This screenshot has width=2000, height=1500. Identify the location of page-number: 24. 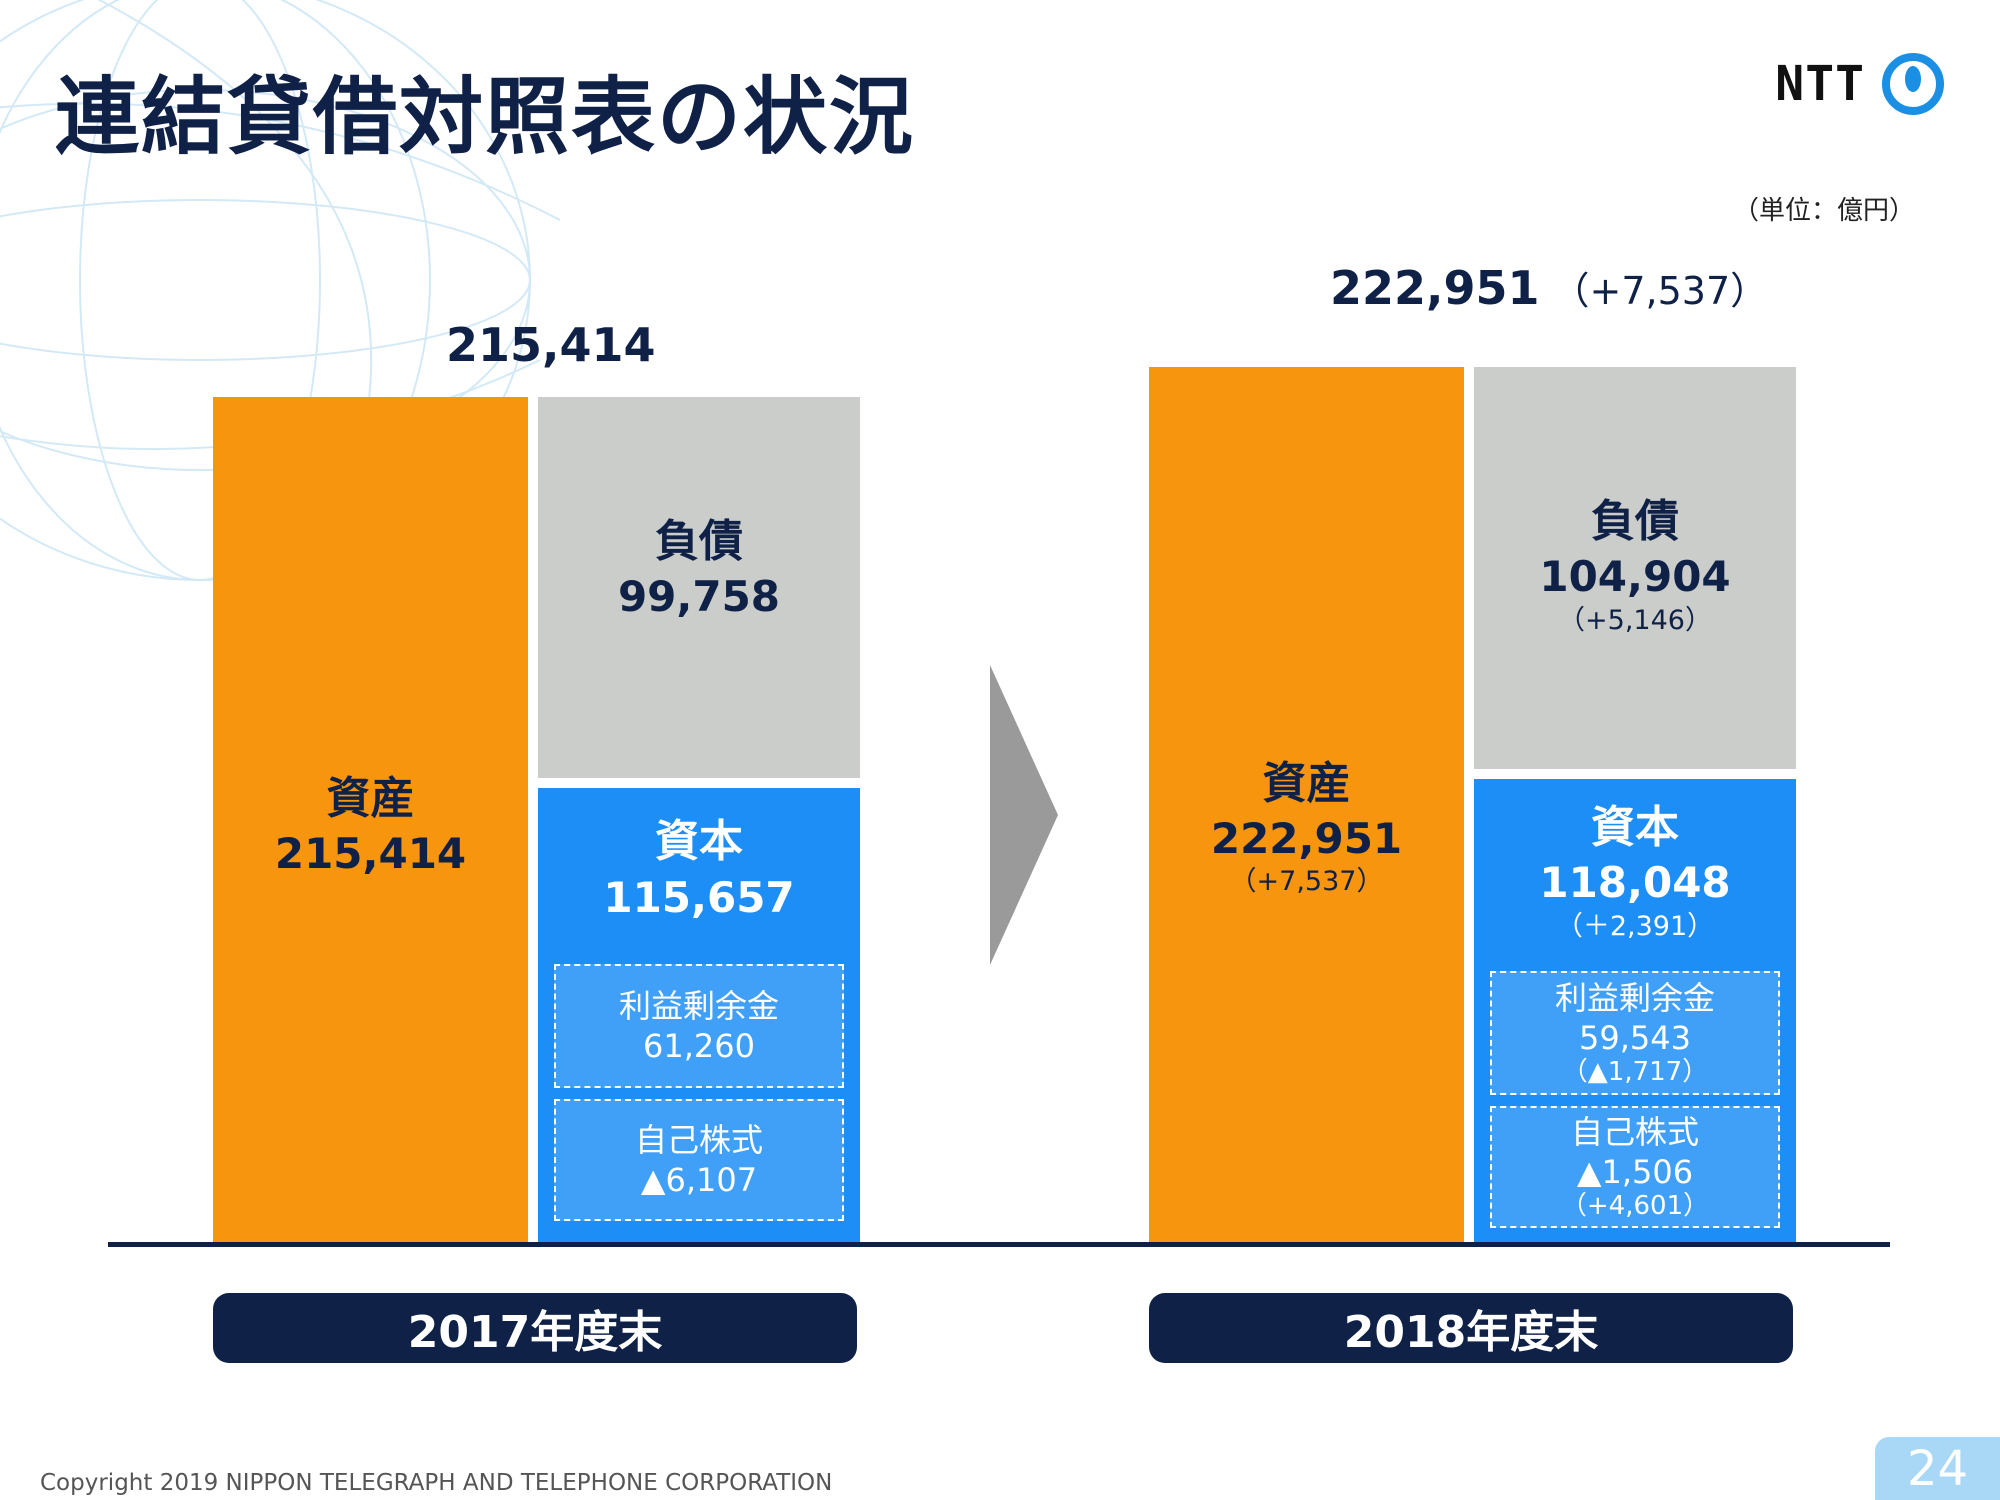
(1937, 1468).